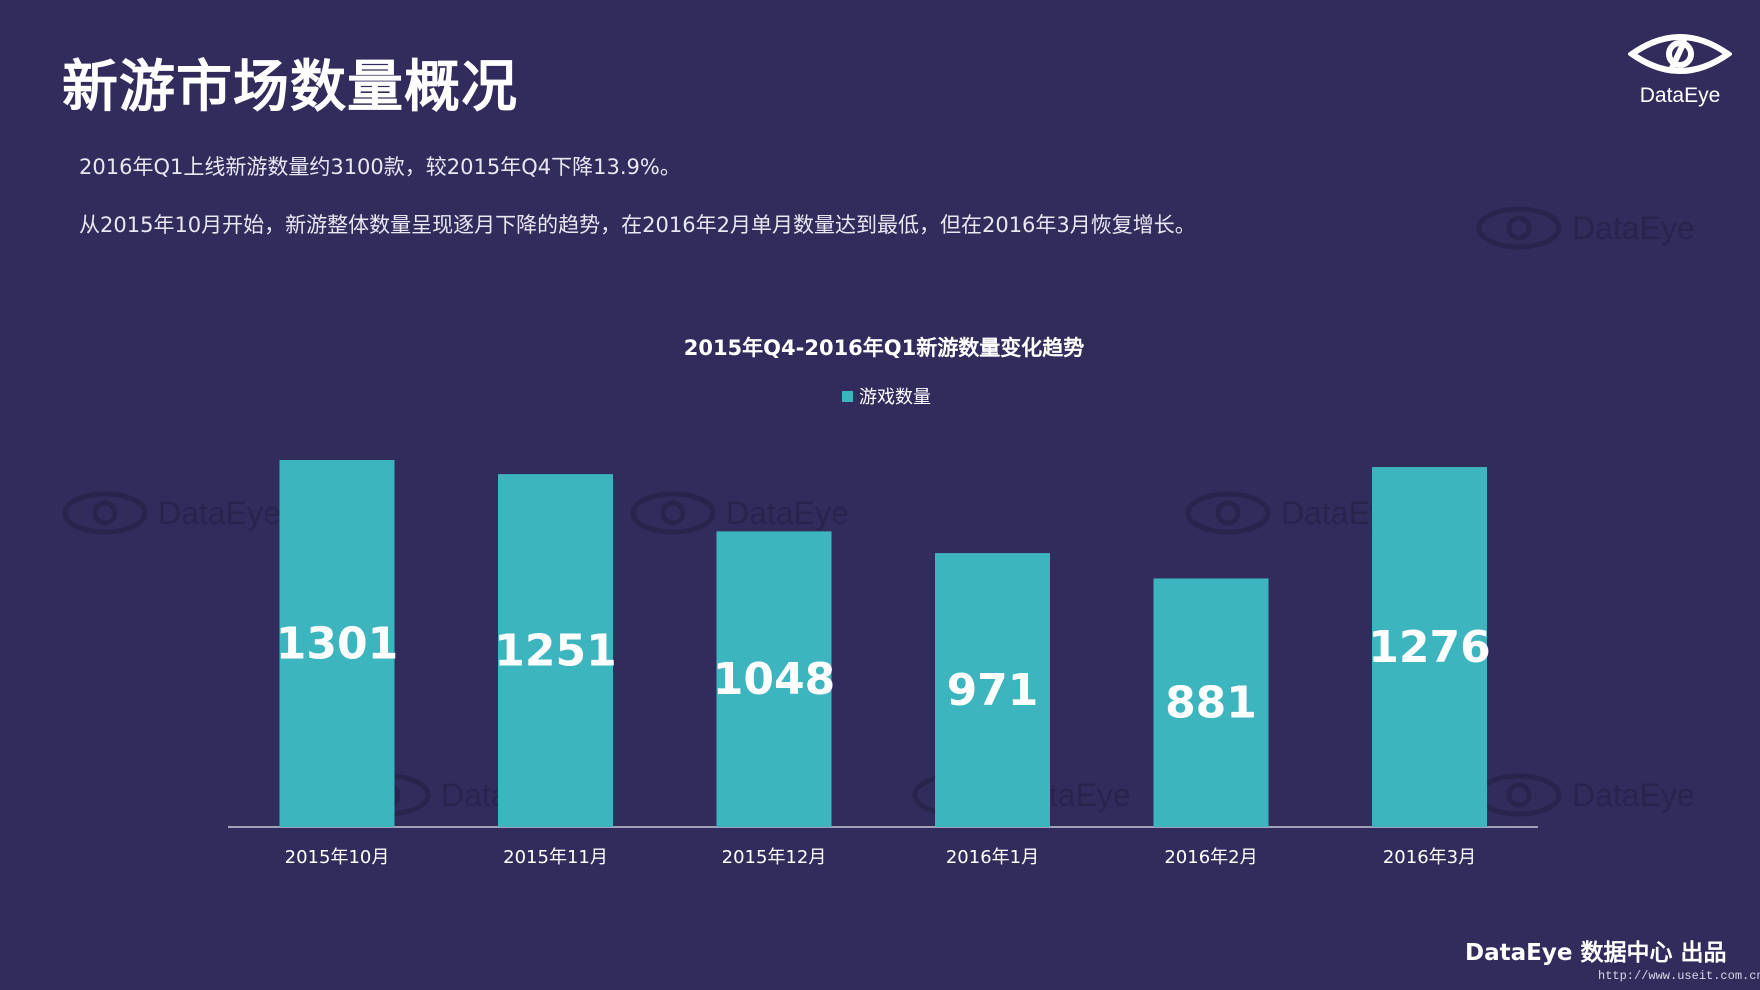 The height and width of the screenshot is (990, 1760). I want to click on chart-title: 2015年Q4-2016年Q1新游数量变化趋势, so click(884, 348).